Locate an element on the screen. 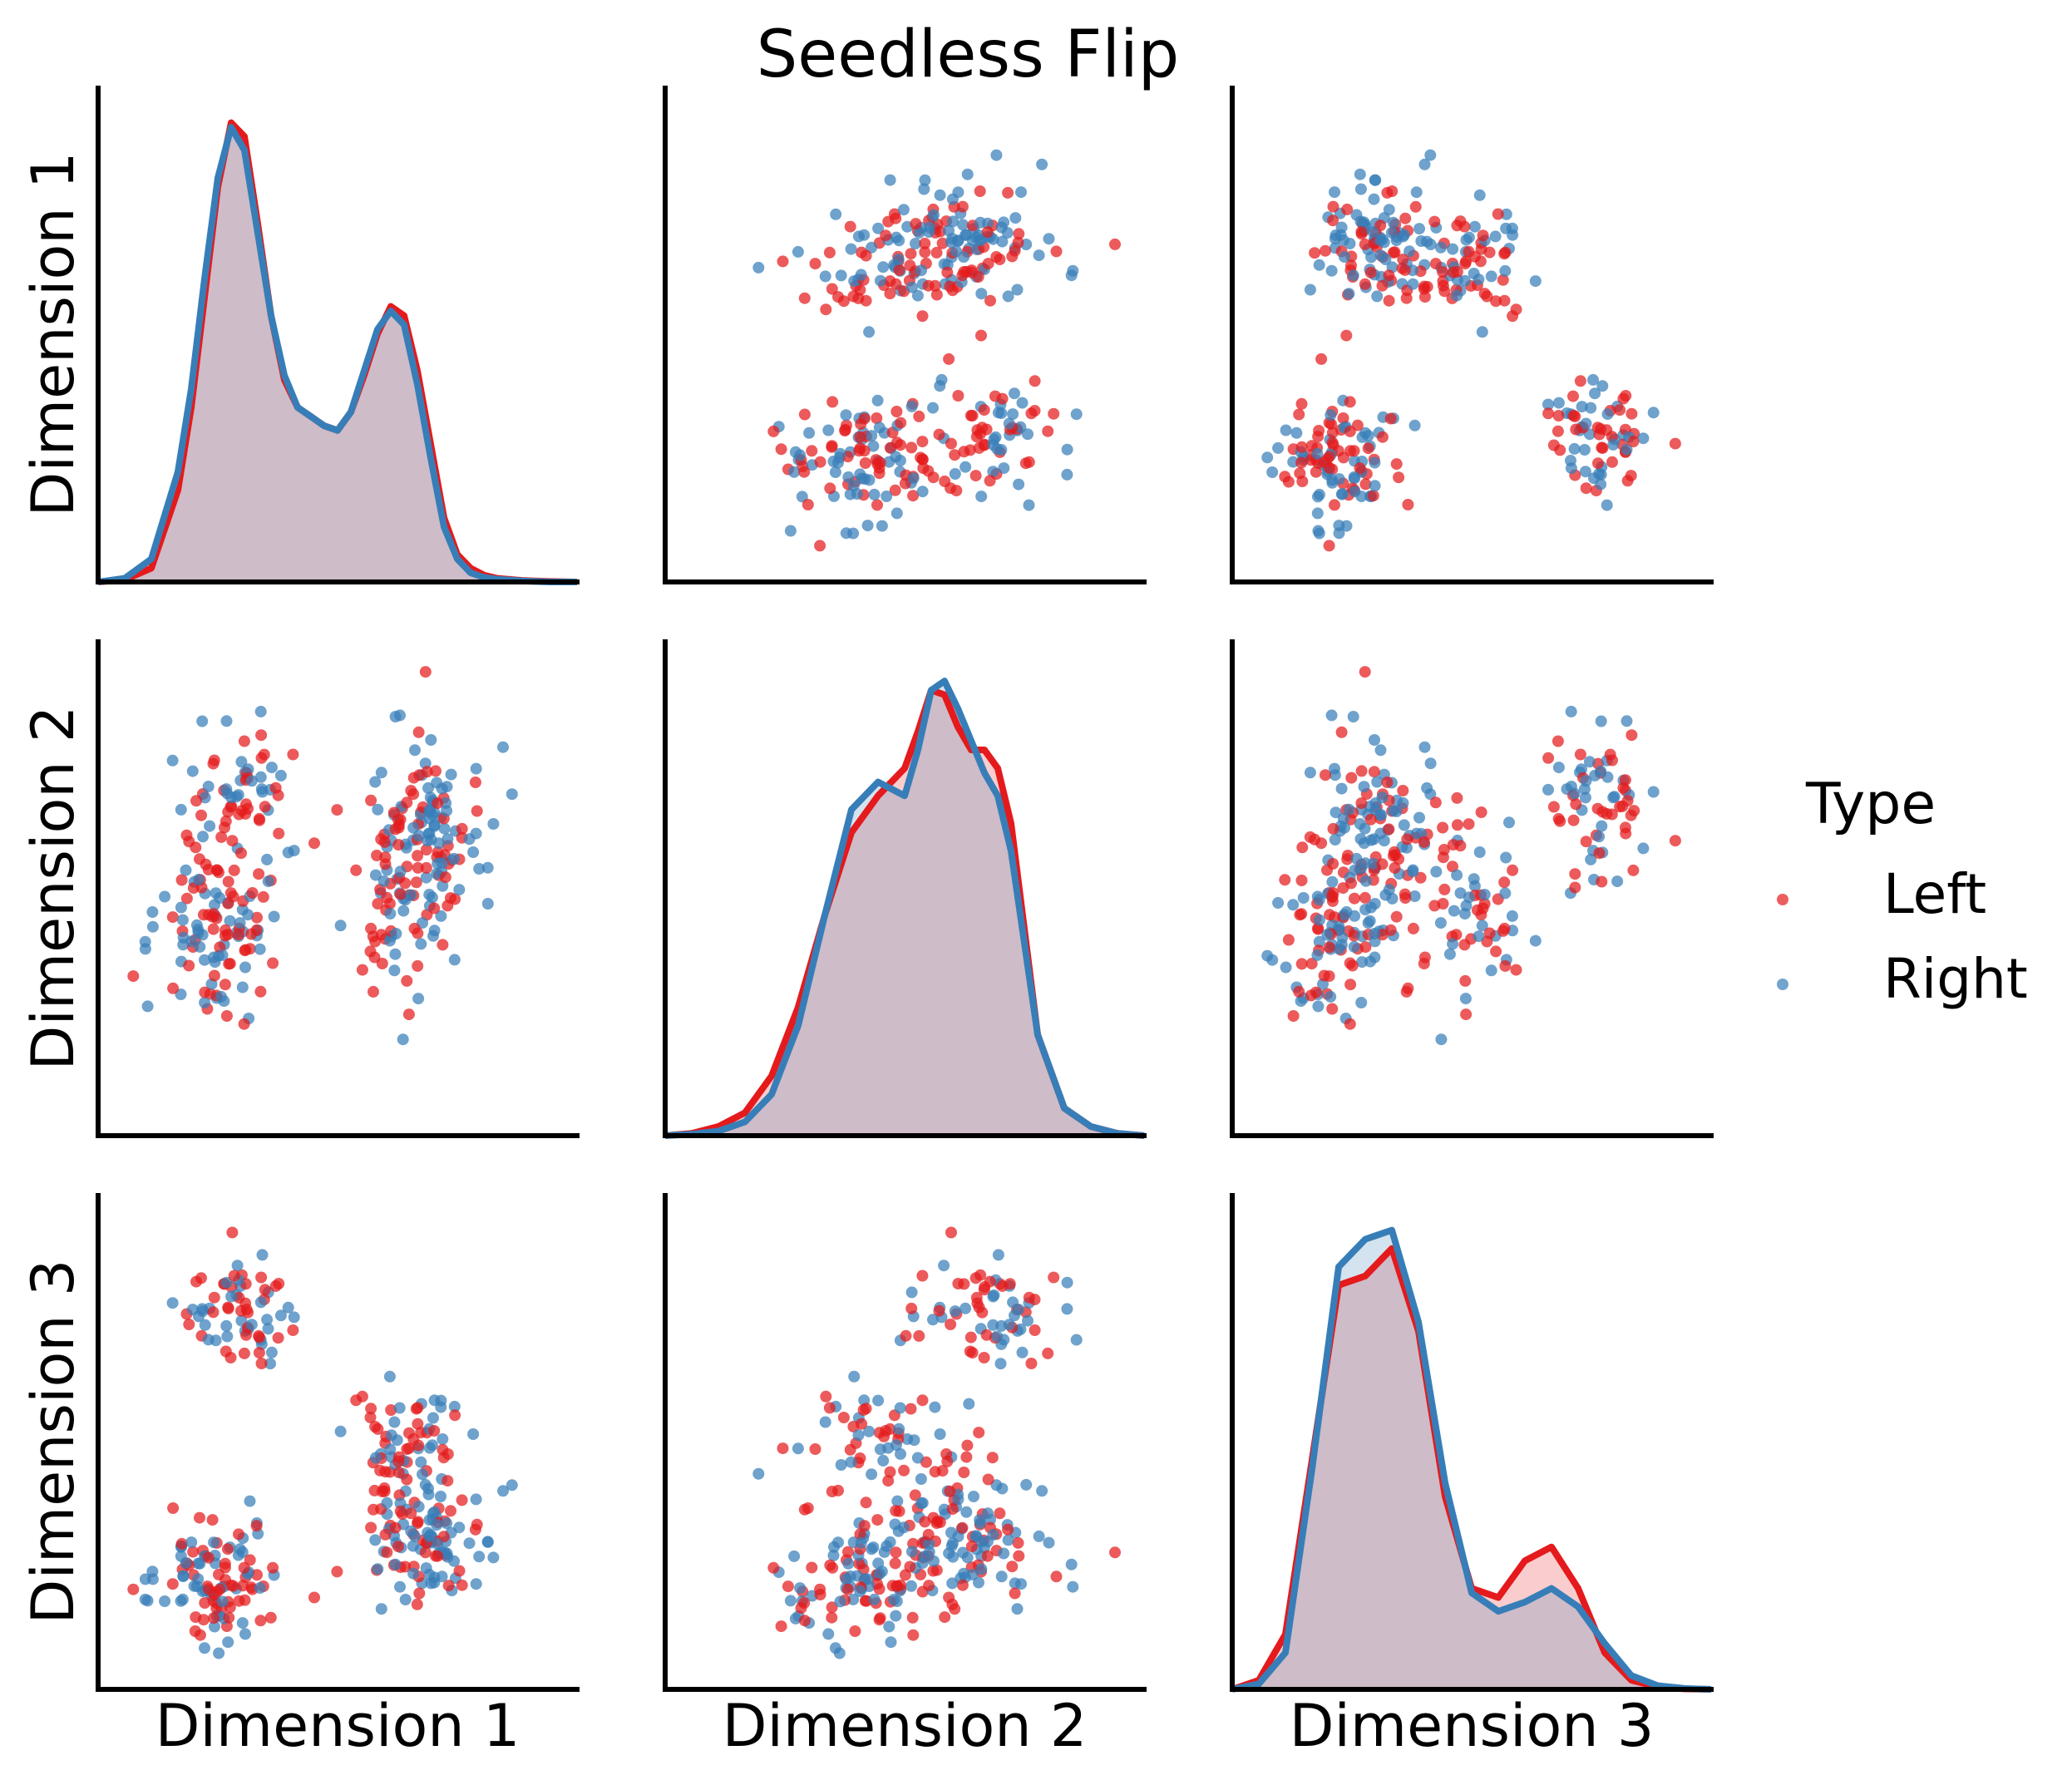 Image resolution: width=2072 pixels, height=1775 pixels. kde-fill-left-dim3 is located at coordinates (1471, 1468).